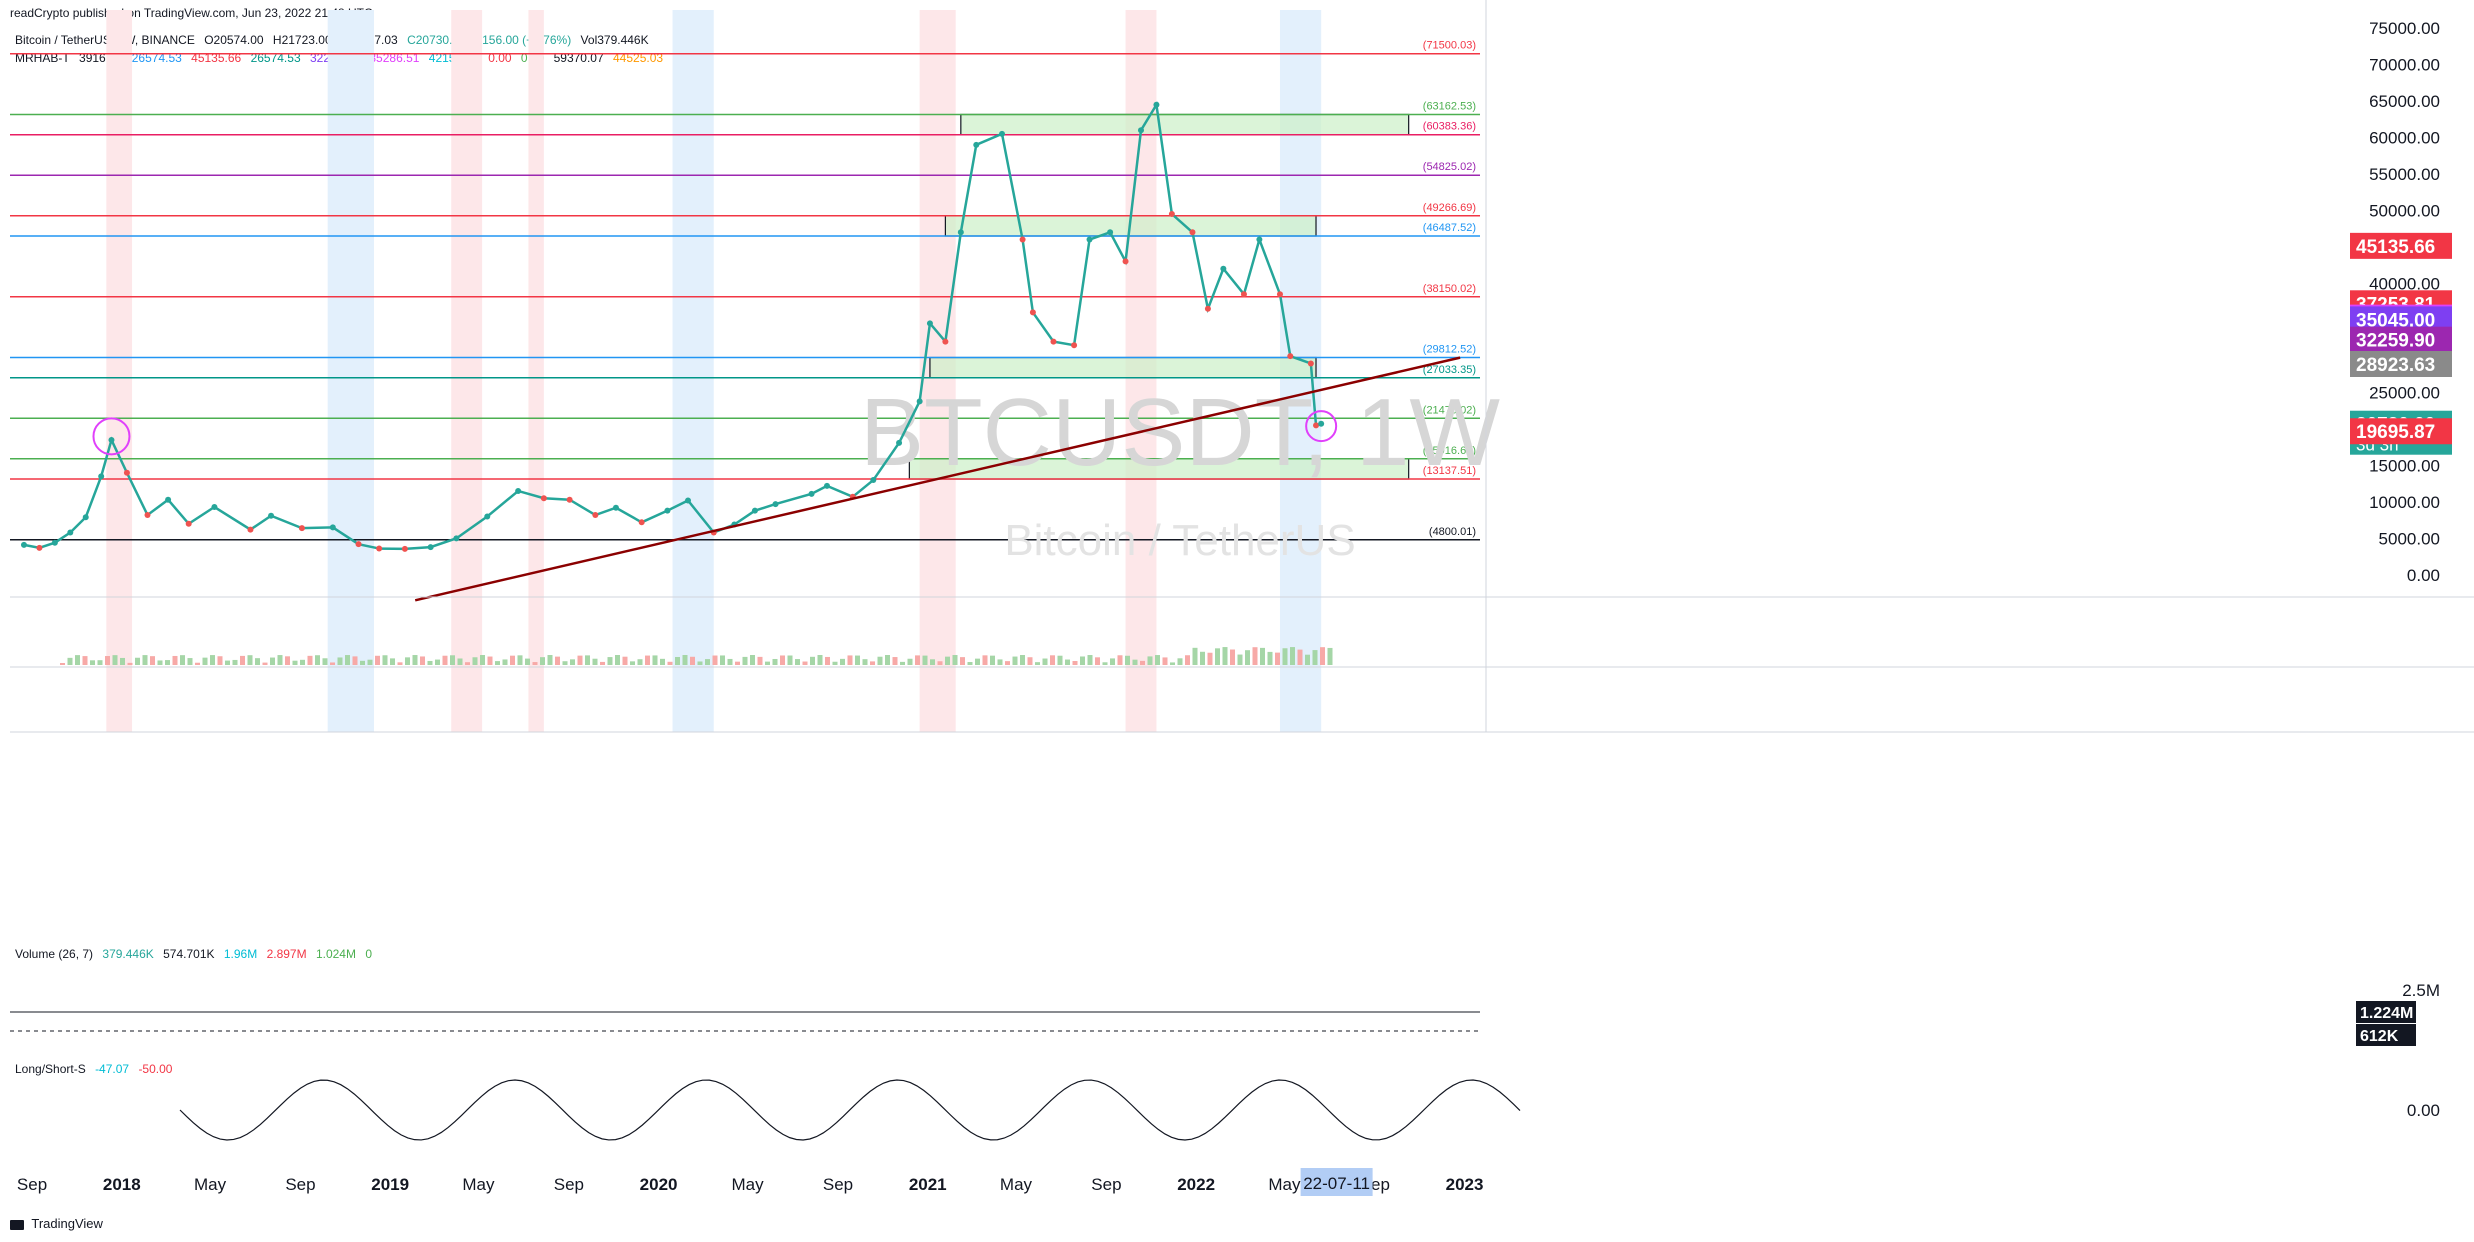 This screenshot has height=1242, width=2474. I want to click on indicator-value: 44525.03, so click(638, 58).